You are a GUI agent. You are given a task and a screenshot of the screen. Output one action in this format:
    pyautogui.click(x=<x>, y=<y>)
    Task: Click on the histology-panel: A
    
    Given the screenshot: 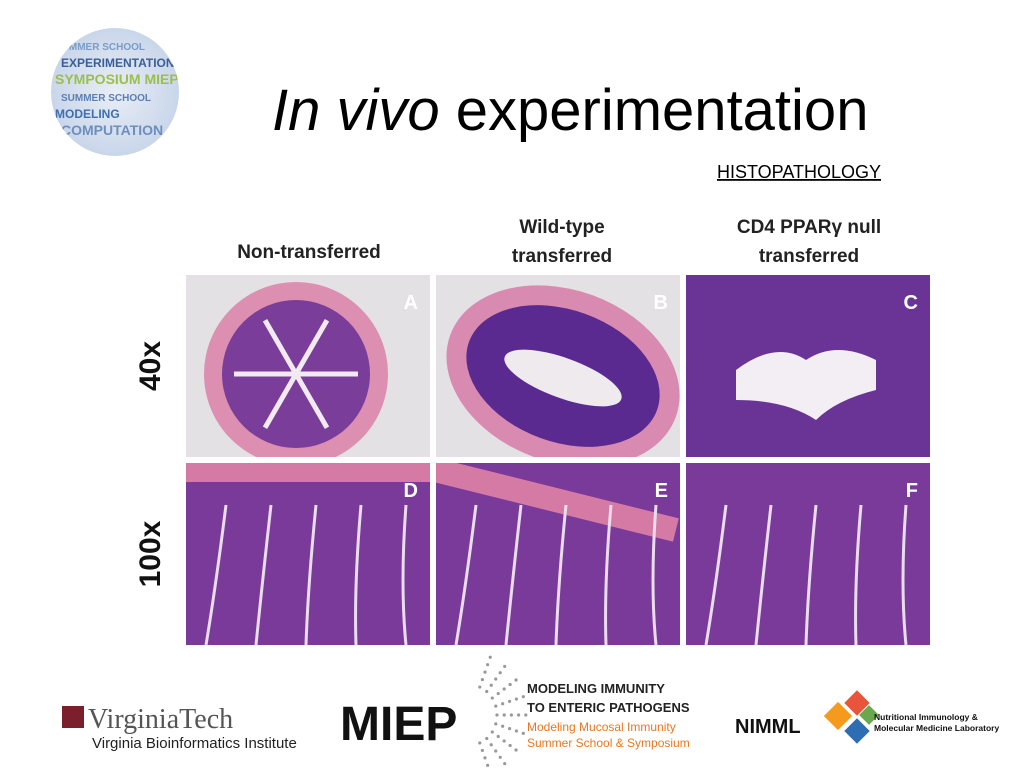 What is the action you would take?
    pyautogui.click(x=308, y=366)
    